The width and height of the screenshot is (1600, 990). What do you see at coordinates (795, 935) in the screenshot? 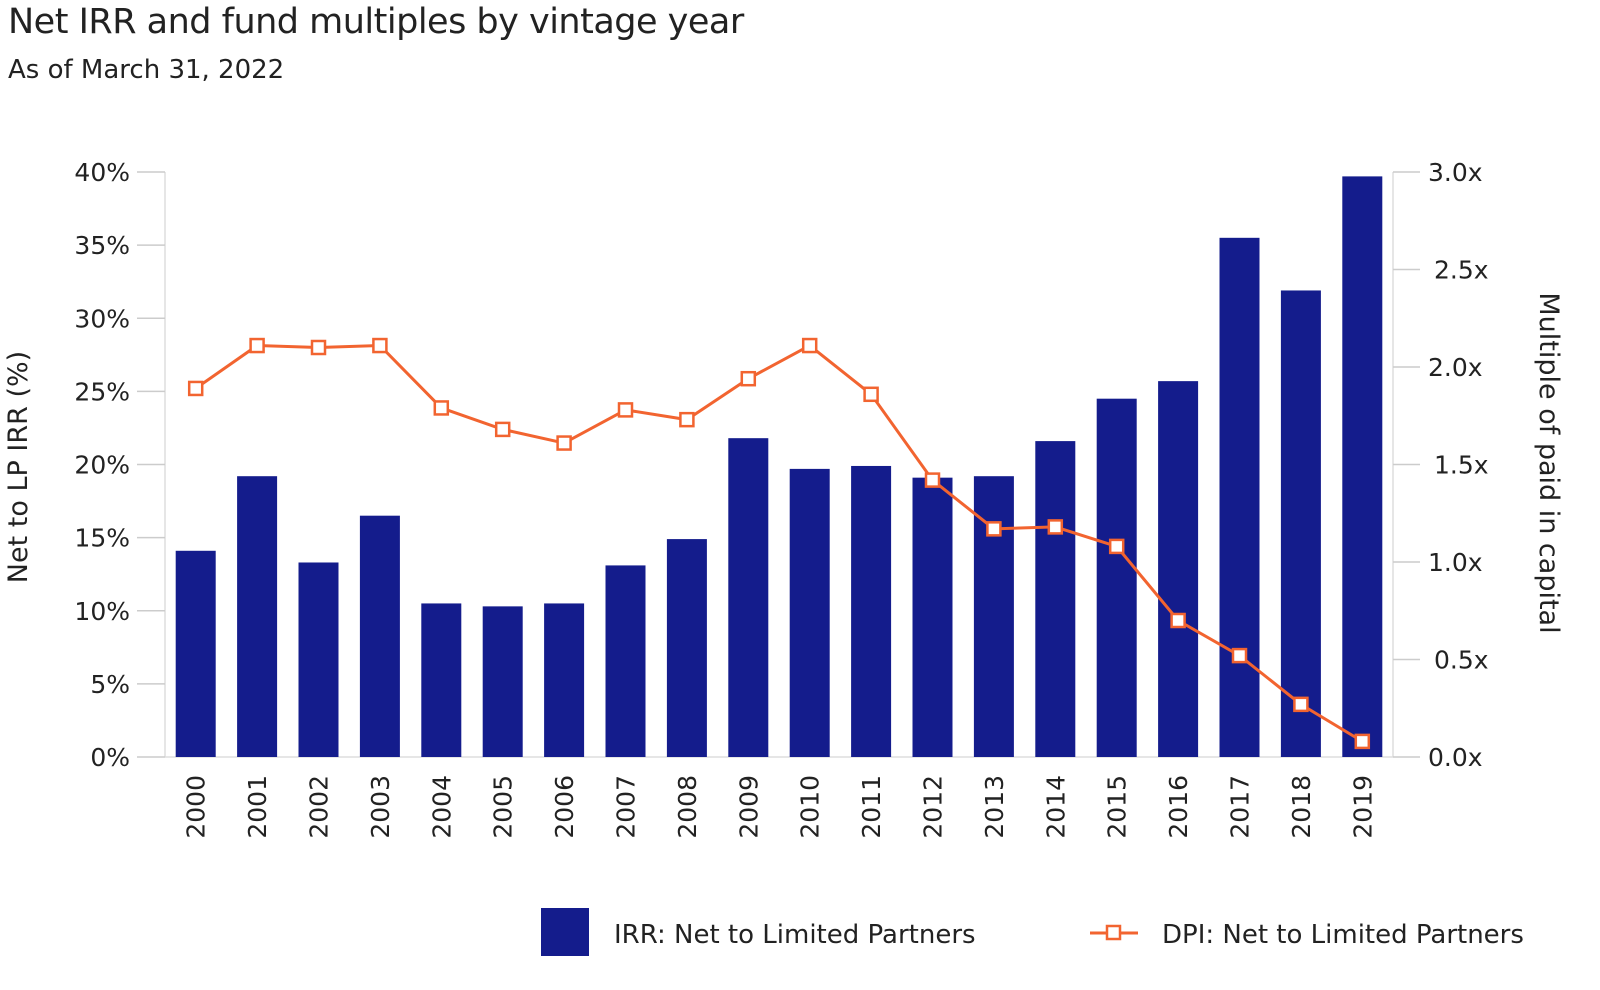
I see `legend-label-irr: IRR: Net to Limited Partners` at bounding box center [795, 935].